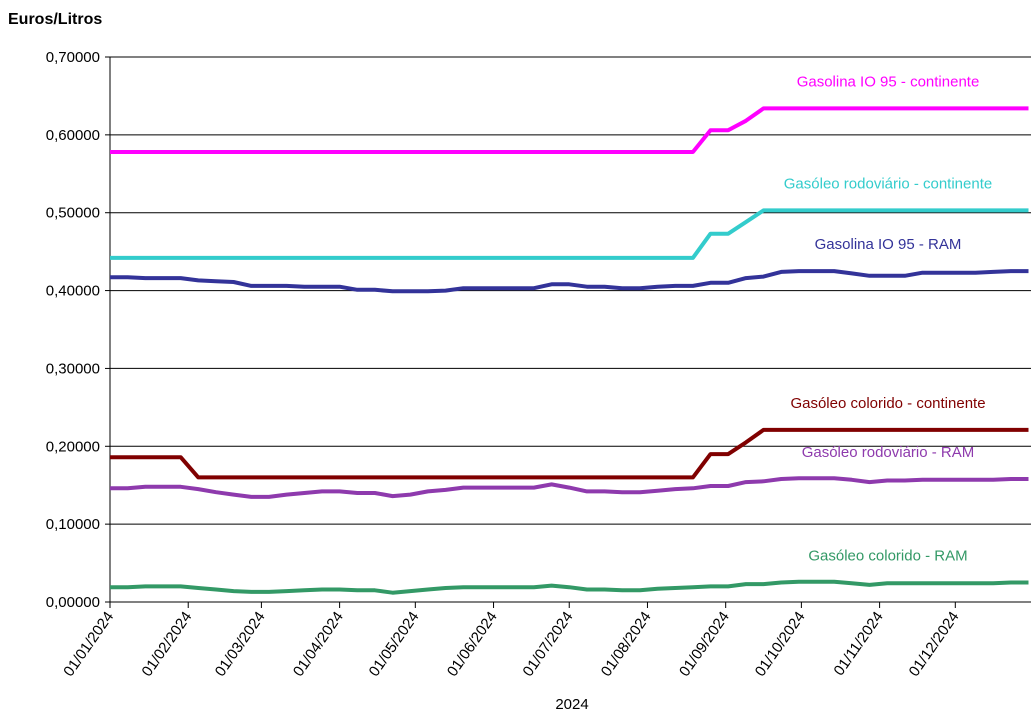 This screenshot has width=1031, height=717. I want to click on x-tick-label: 01/08/2024, so click(626, 644).